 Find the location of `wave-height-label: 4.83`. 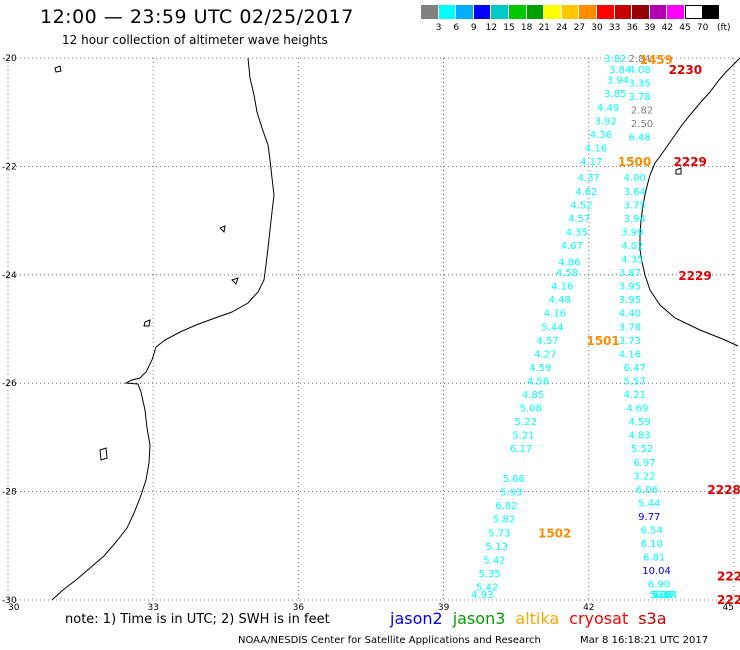

wave-height-label: 4.83 is located at coordinates (639, 436).